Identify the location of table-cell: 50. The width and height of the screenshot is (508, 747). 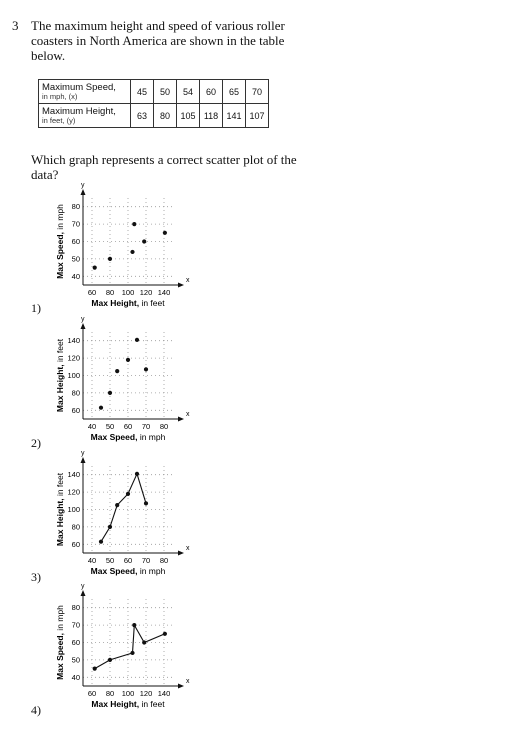
(165, 91).